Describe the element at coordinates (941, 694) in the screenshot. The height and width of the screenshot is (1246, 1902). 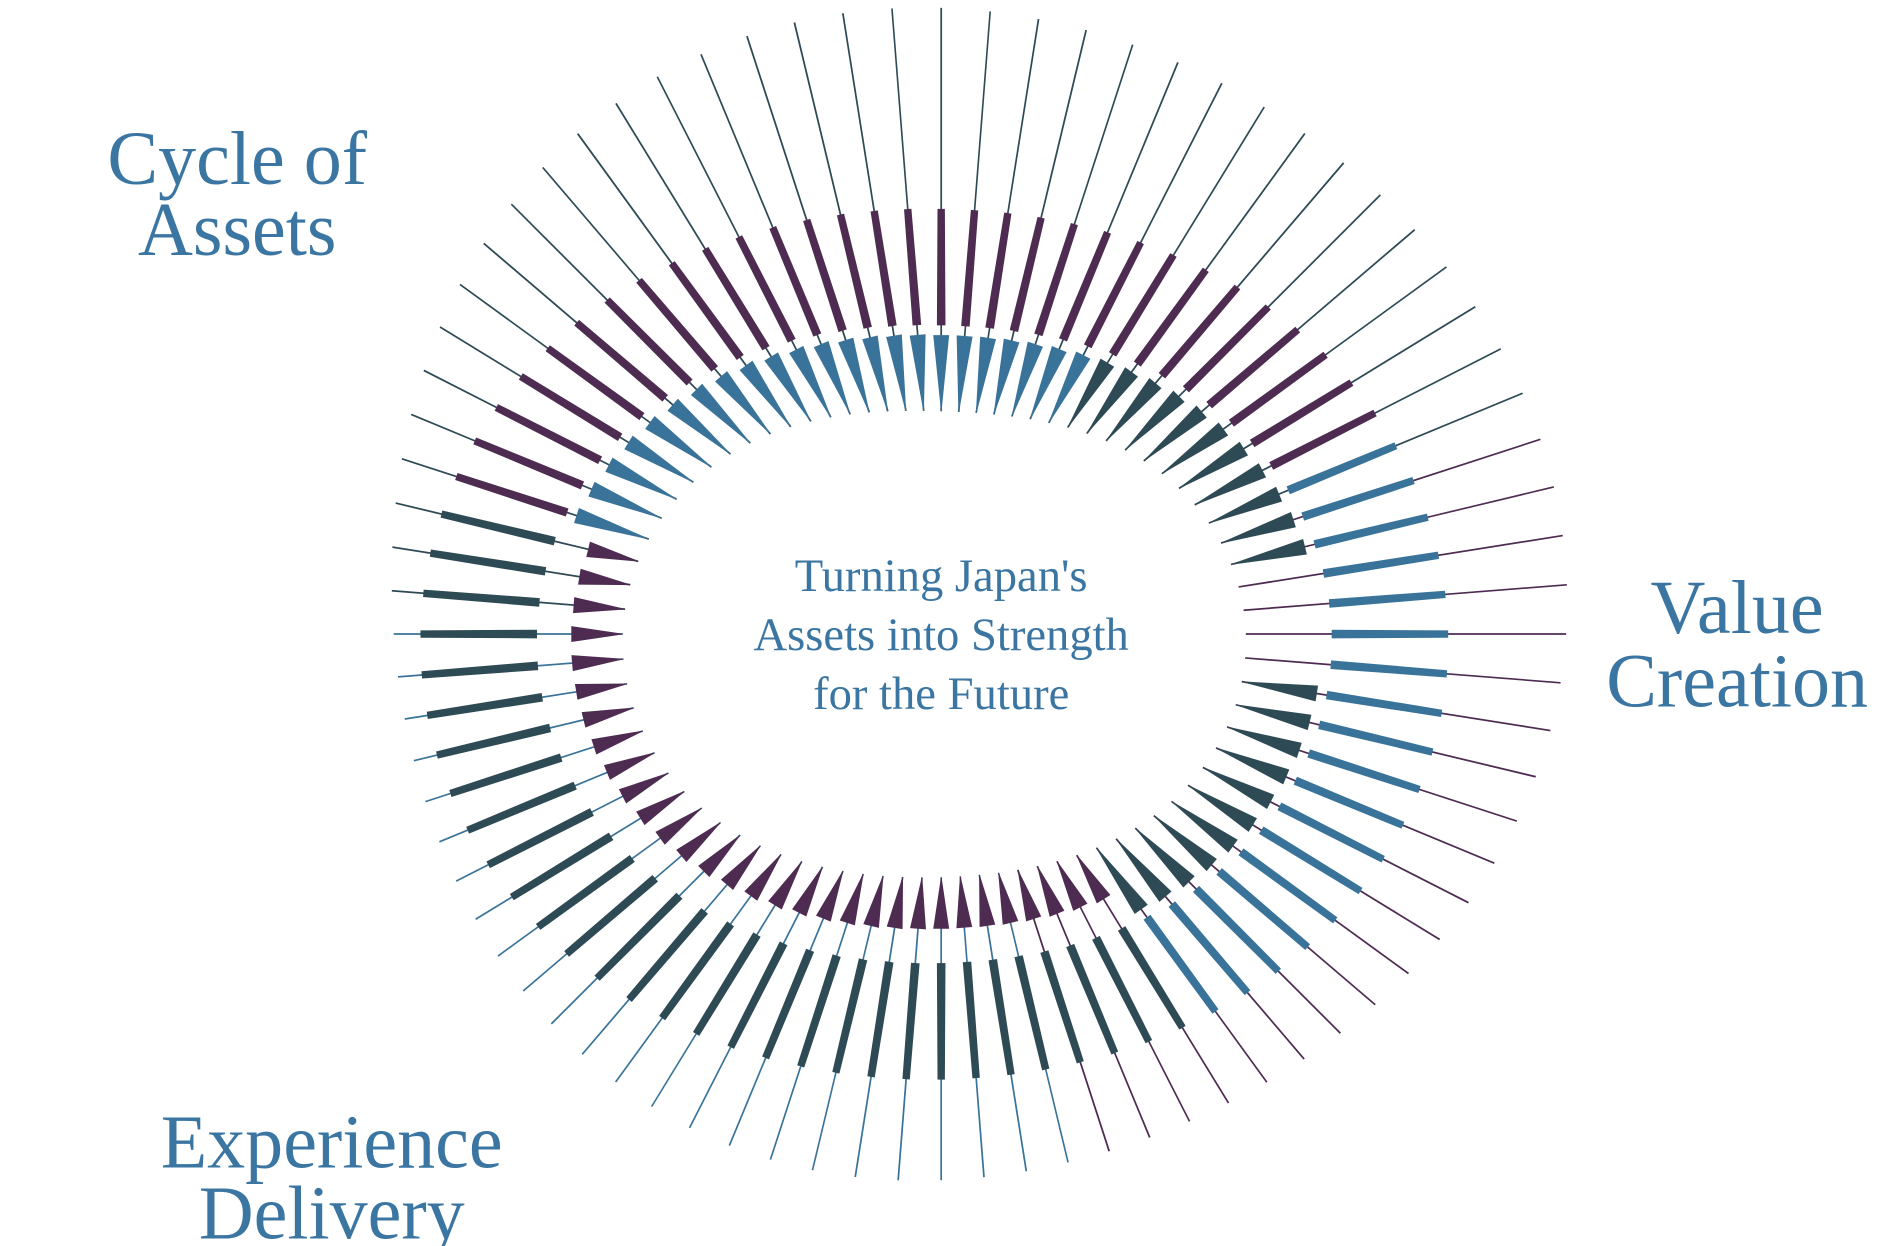
I see `center-title-line-3: for the Future` at that location.